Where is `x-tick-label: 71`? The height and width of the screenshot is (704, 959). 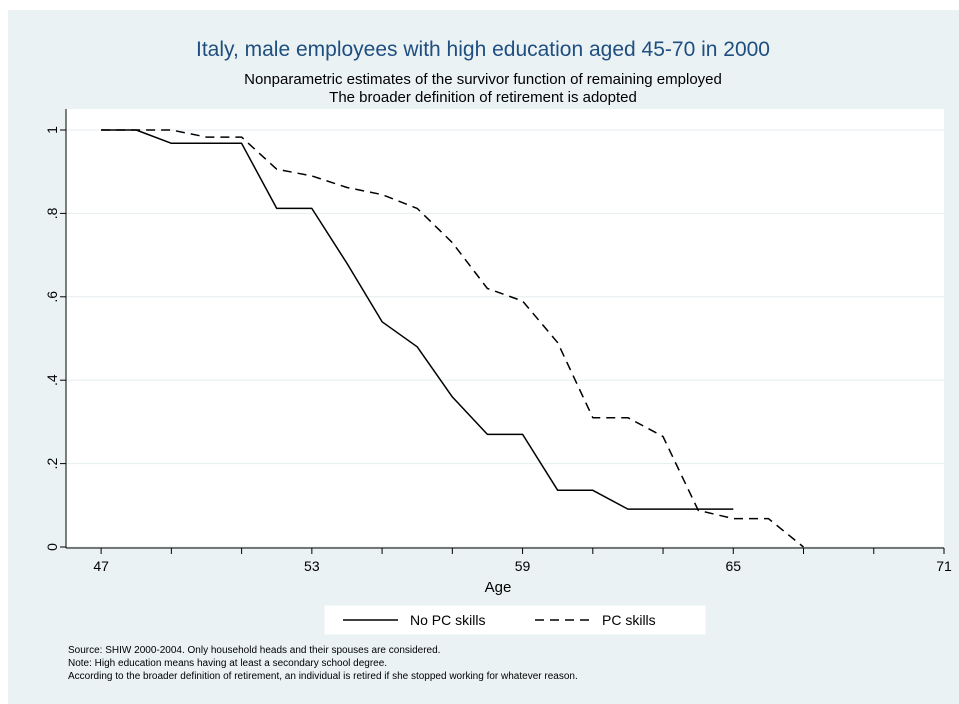
x-tick-label: 71 is located at coordinates (944, 566).